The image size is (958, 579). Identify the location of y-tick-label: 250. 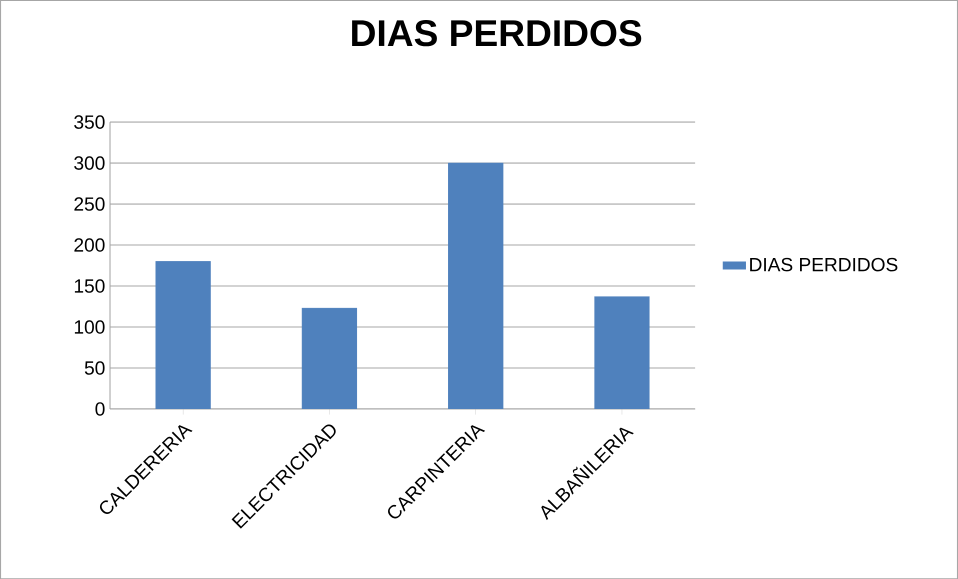
(89, 204).